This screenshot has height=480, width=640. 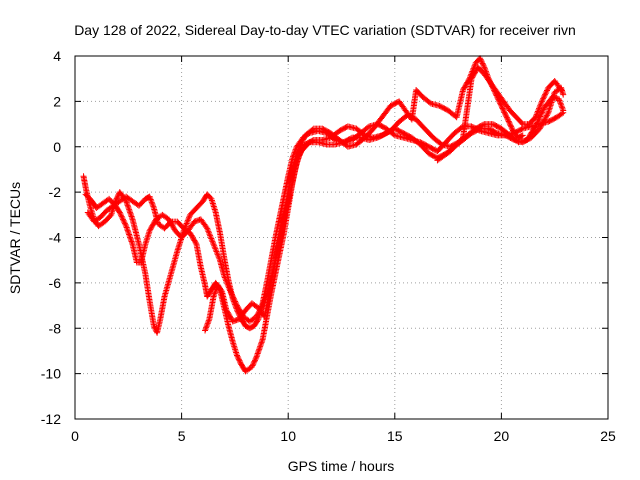 What do you see at coordinates (341, 466) in the screenshot?
I see `x-axis-label: GPS time / hours` at bounding box center [341, 466].